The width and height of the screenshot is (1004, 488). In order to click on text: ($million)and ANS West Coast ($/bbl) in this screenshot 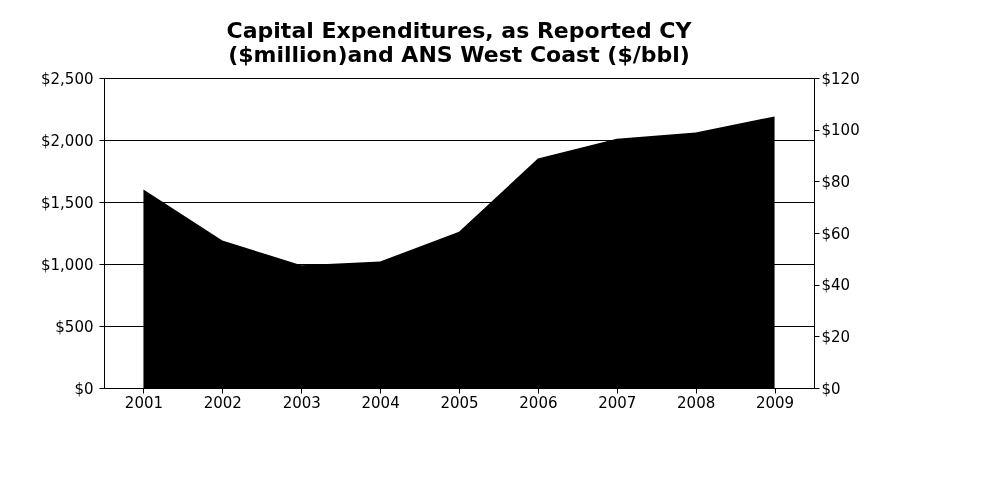, I will do `click(459, 54)`.